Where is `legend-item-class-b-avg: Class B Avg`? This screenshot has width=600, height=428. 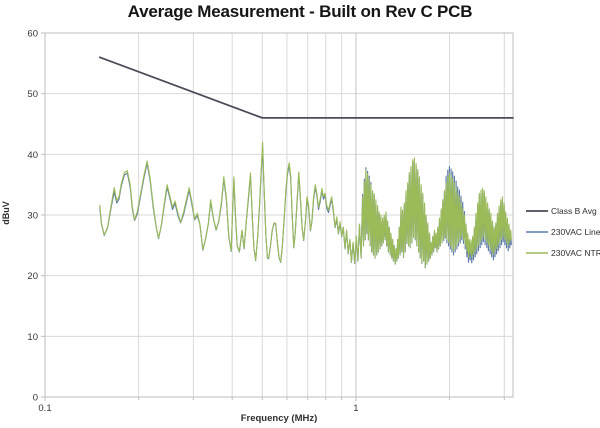
legend-item-class-b-avg: Class B Avg is located at coordinates (563, 210).